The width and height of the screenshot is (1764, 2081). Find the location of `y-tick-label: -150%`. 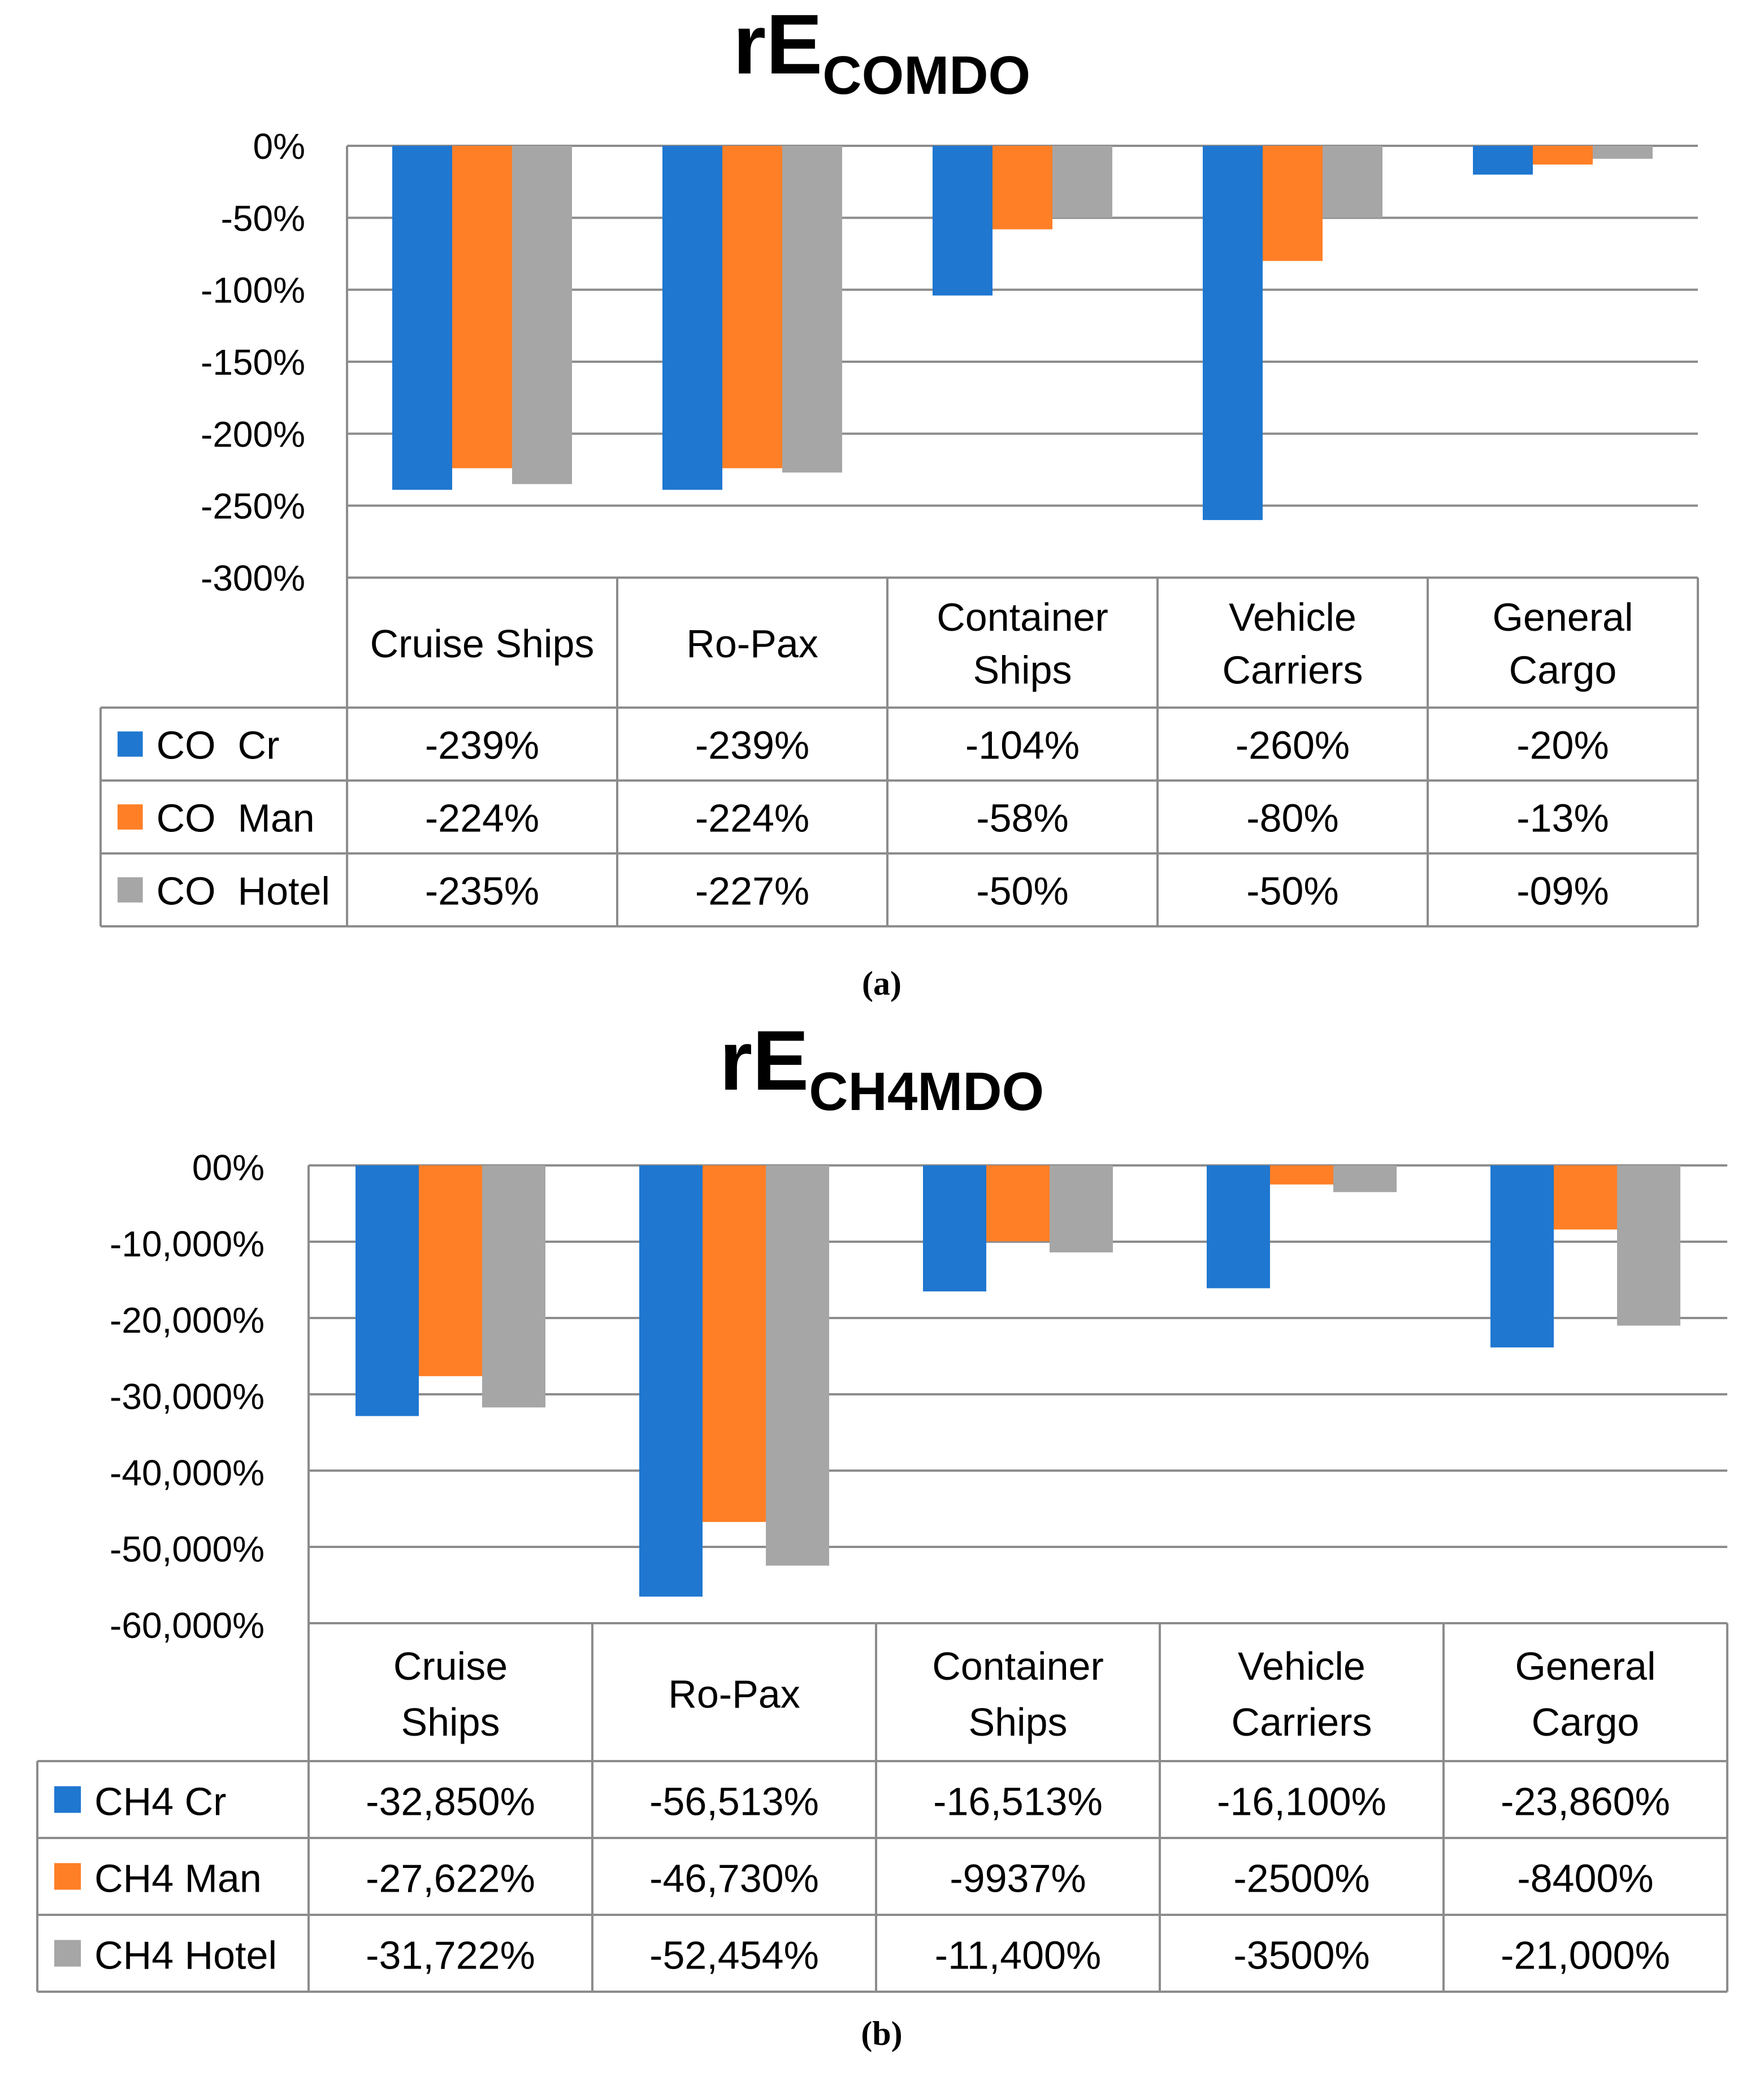

y-tick-label: -150% is located at coordinates (253, 362).